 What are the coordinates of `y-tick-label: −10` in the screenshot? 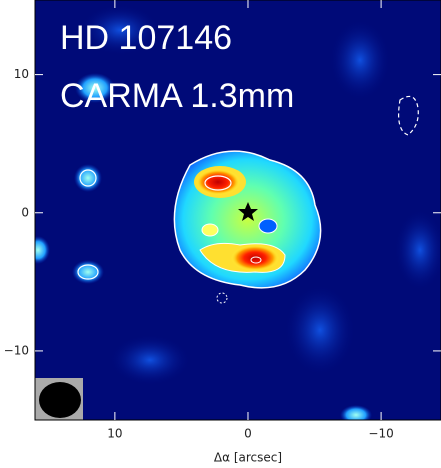 It's located at (16, 350).